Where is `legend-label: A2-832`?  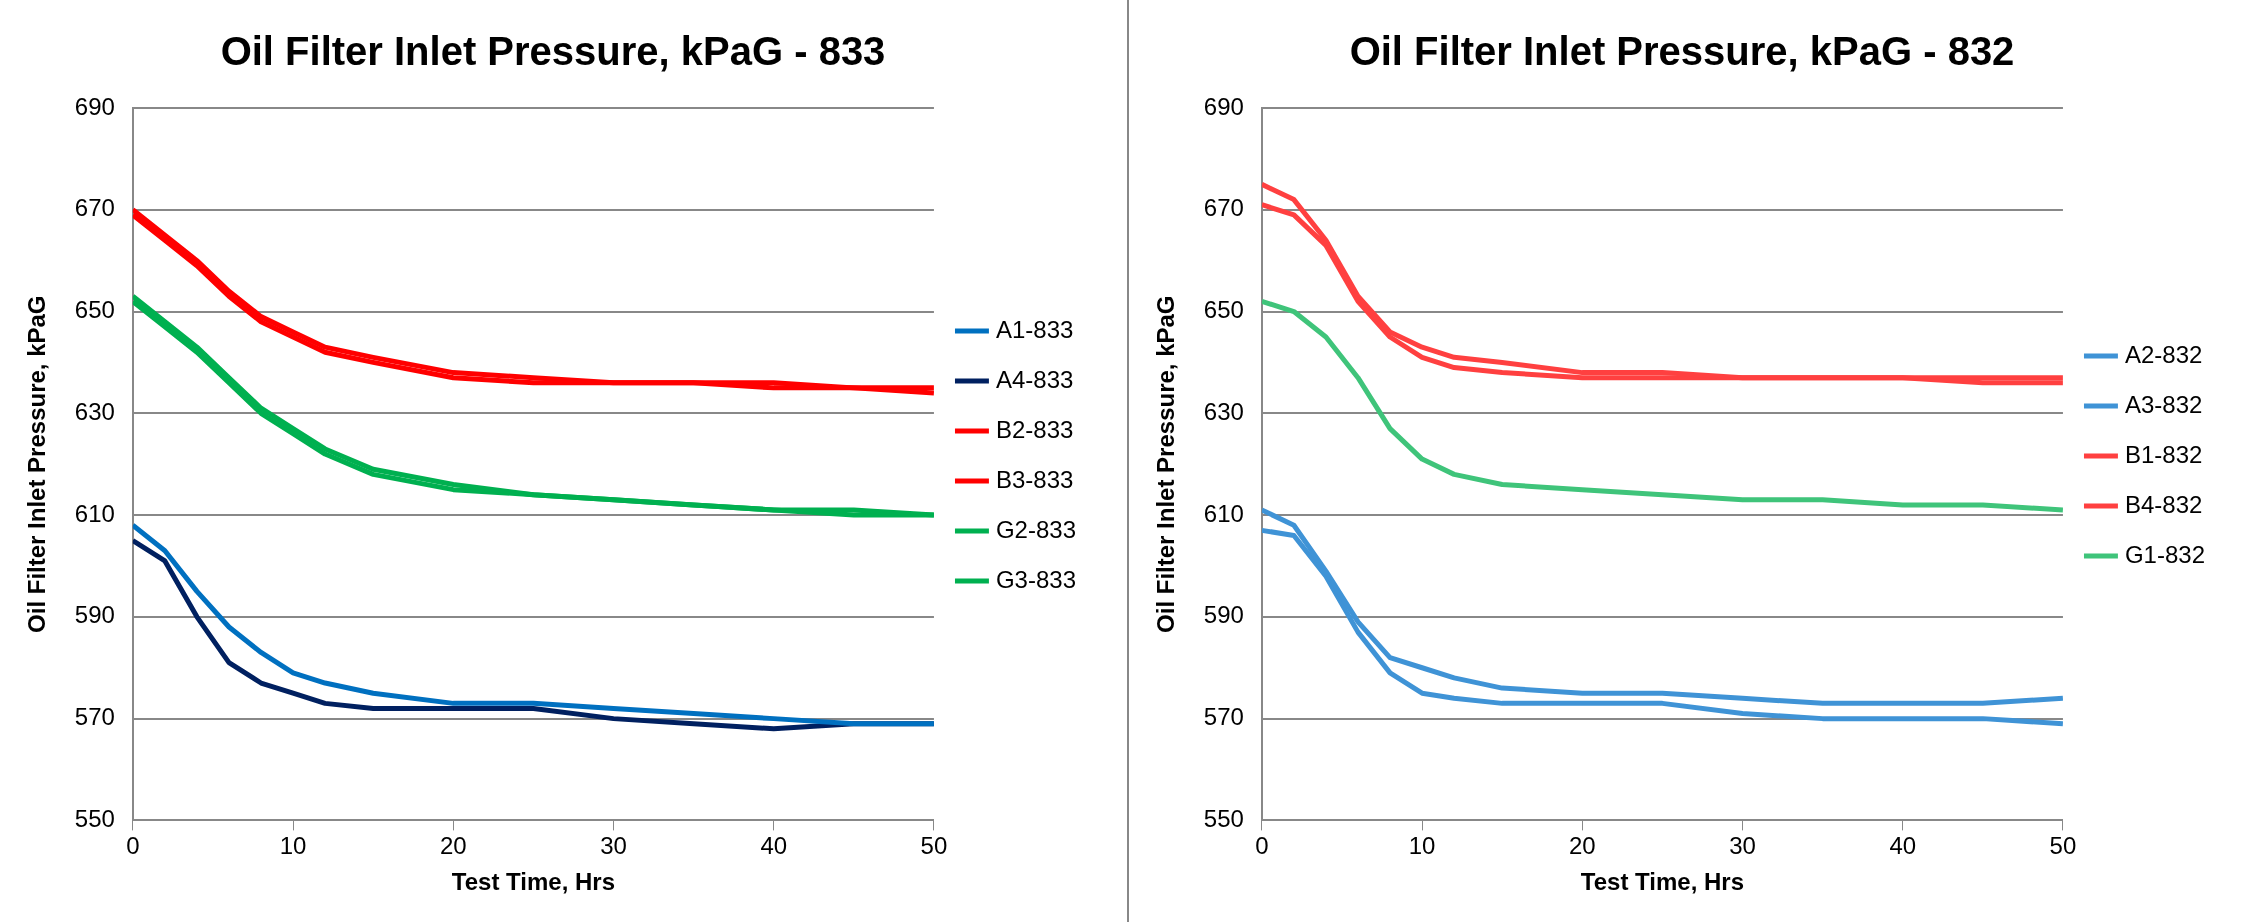 legend-label: A2-832 is located at coordinates (2163, 354).